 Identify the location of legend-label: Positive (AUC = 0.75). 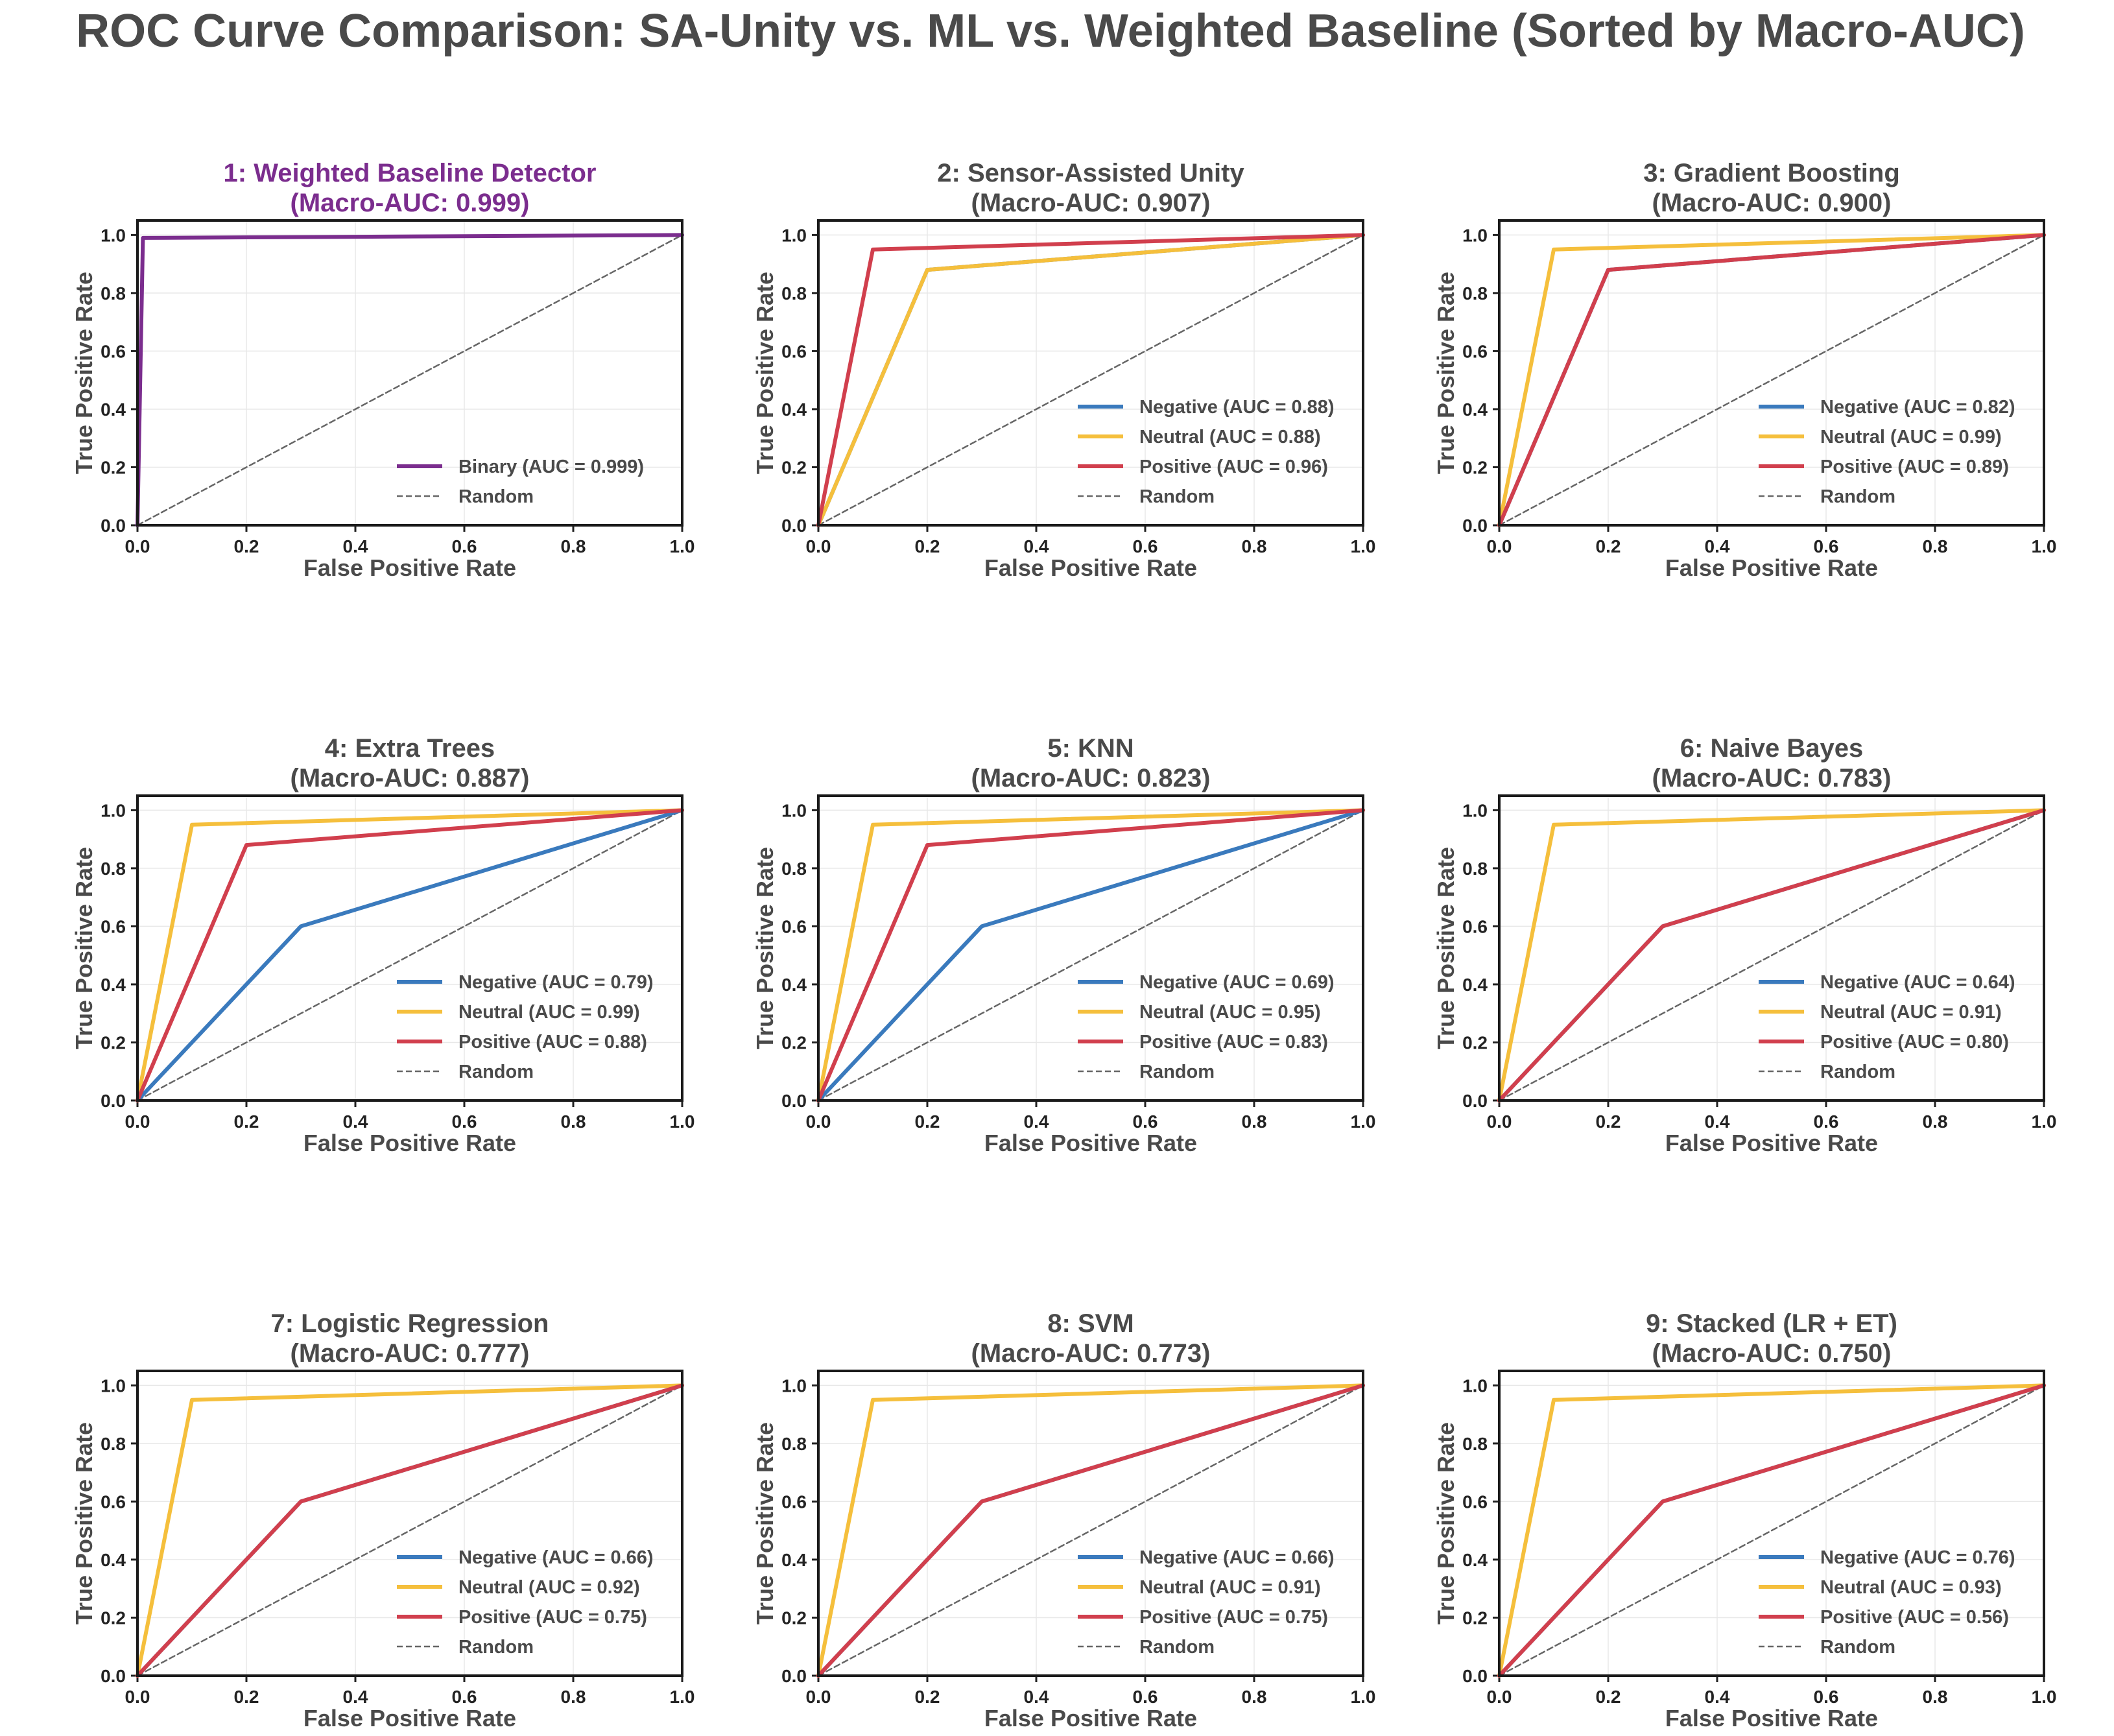
(1233, 1617).